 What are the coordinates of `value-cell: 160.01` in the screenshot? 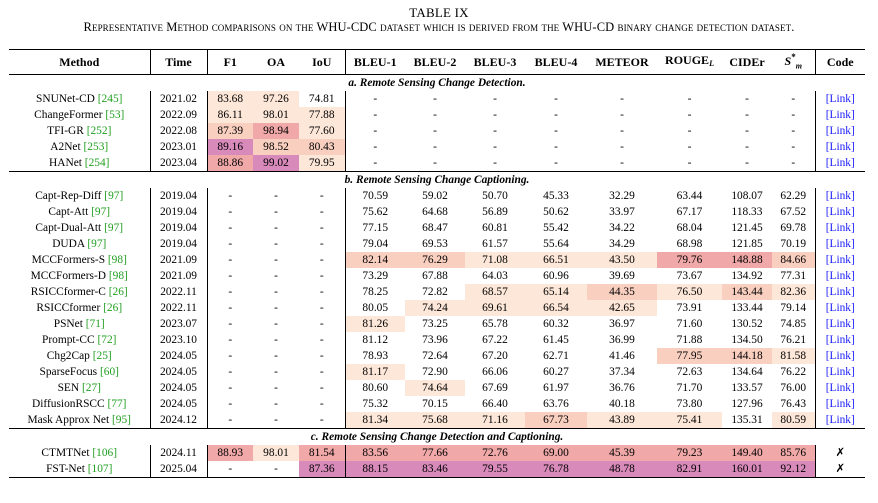 It's located at (747, 469).